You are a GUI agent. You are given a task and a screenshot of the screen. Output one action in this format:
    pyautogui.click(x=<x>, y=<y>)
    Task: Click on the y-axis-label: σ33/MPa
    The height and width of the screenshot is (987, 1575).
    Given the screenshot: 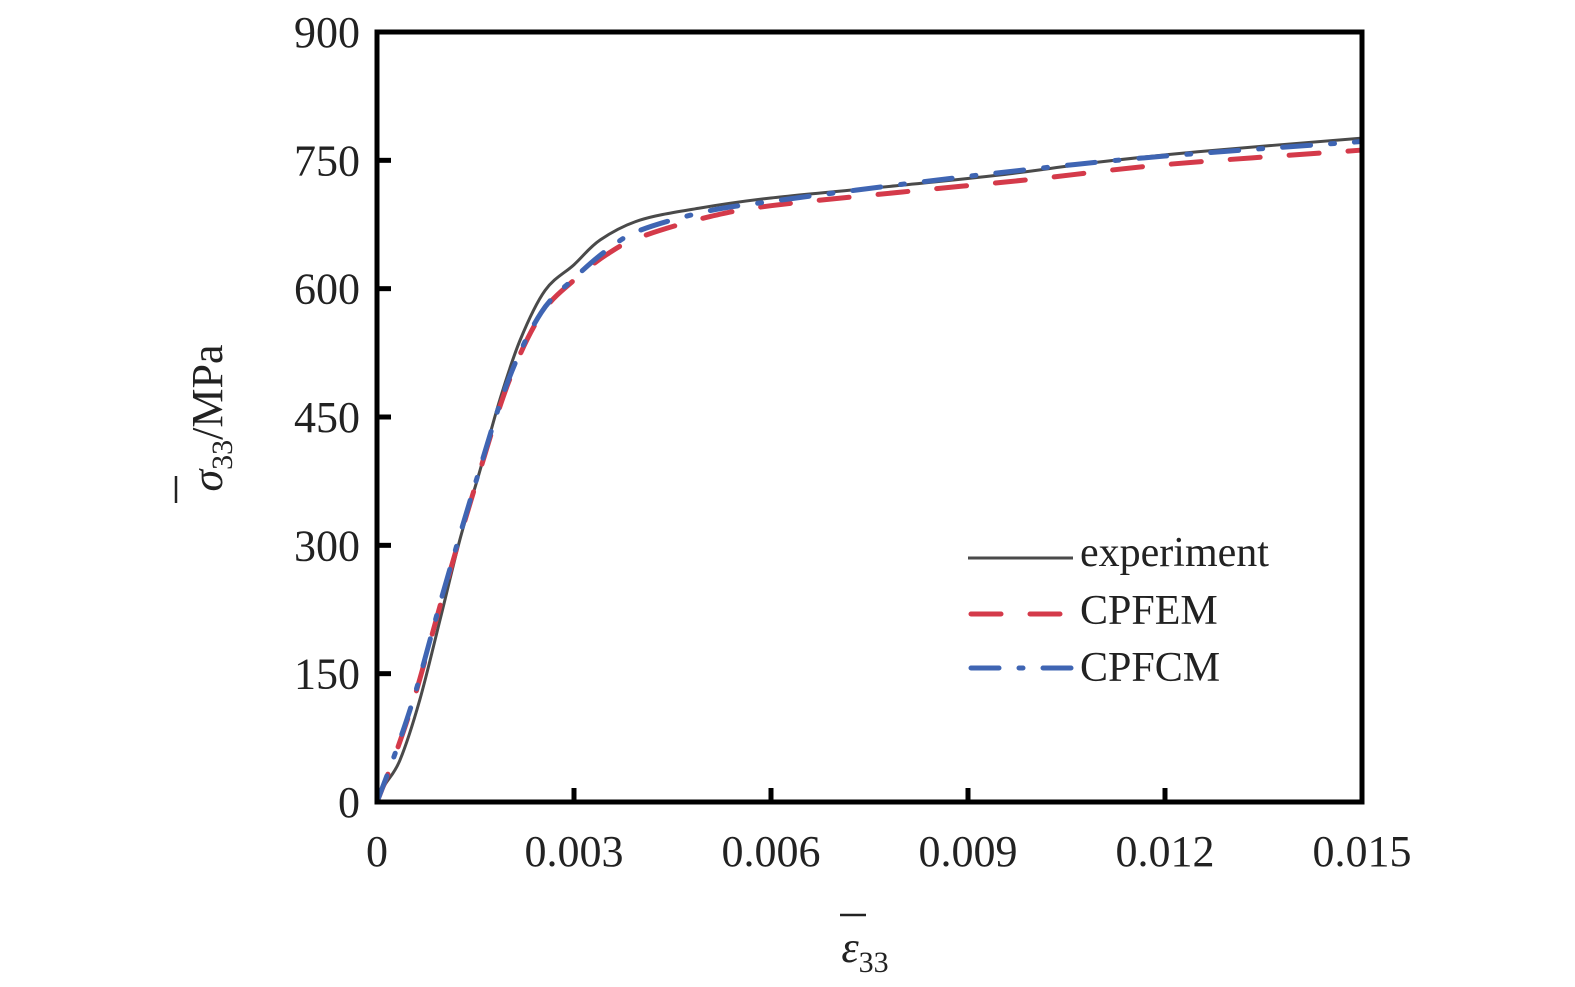 What is the action you would take?
    pyautogui.click(x=211, y=417)
    